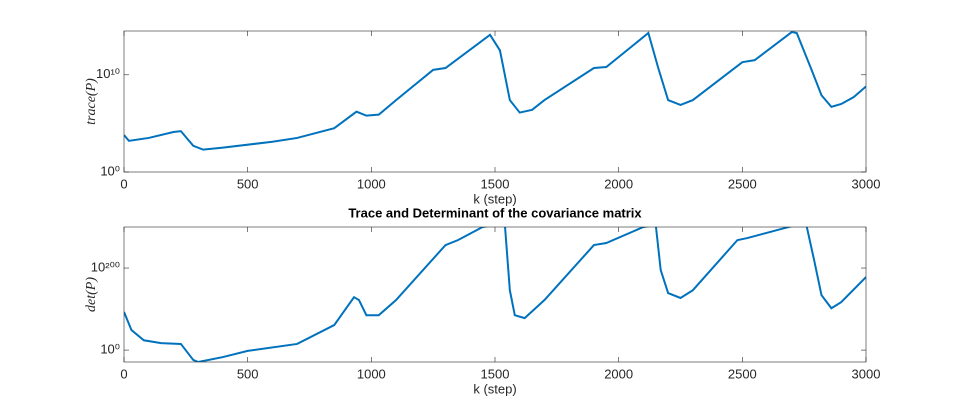  What do you see at coordinates (91, 101) in the screenshot?
I see `y-axis-label: trace(P)` at bounding box center [91, 101].